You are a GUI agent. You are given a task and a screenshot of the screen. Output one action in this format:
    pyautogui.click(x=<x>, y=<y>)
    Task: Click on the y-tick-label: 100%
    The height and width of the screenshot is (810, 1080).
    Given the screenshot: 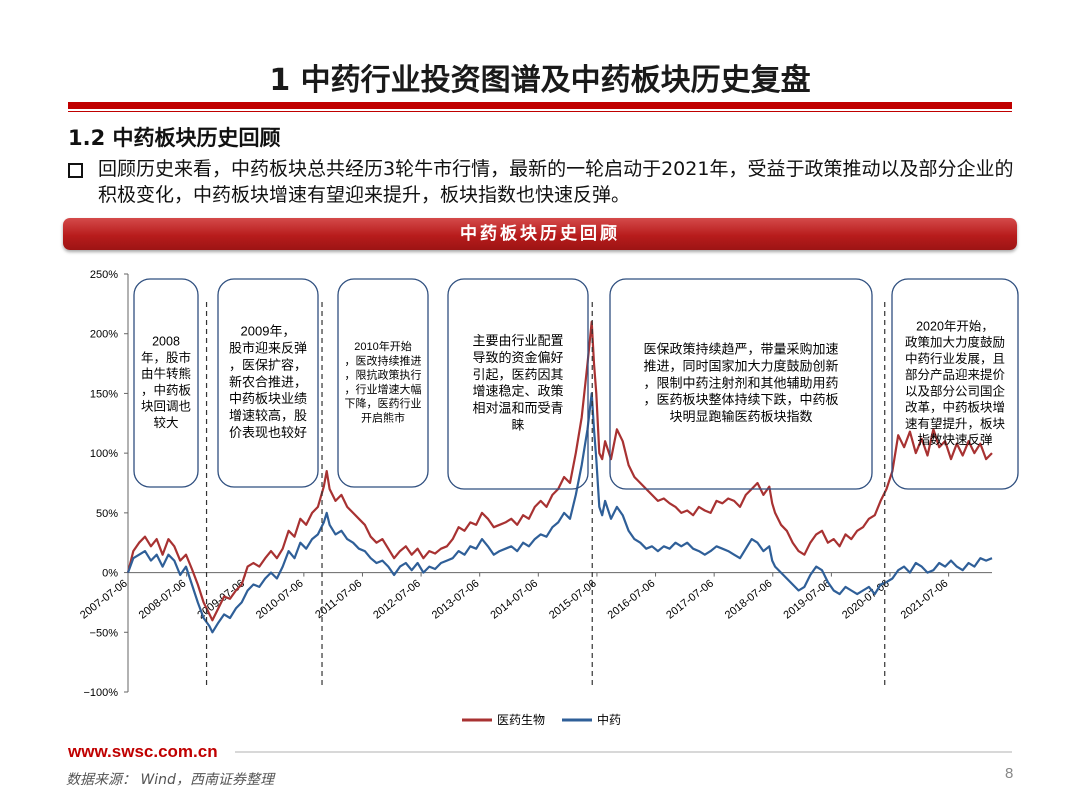 What is the action you would take?
    pyautogui.click(x=104, y=454)
    